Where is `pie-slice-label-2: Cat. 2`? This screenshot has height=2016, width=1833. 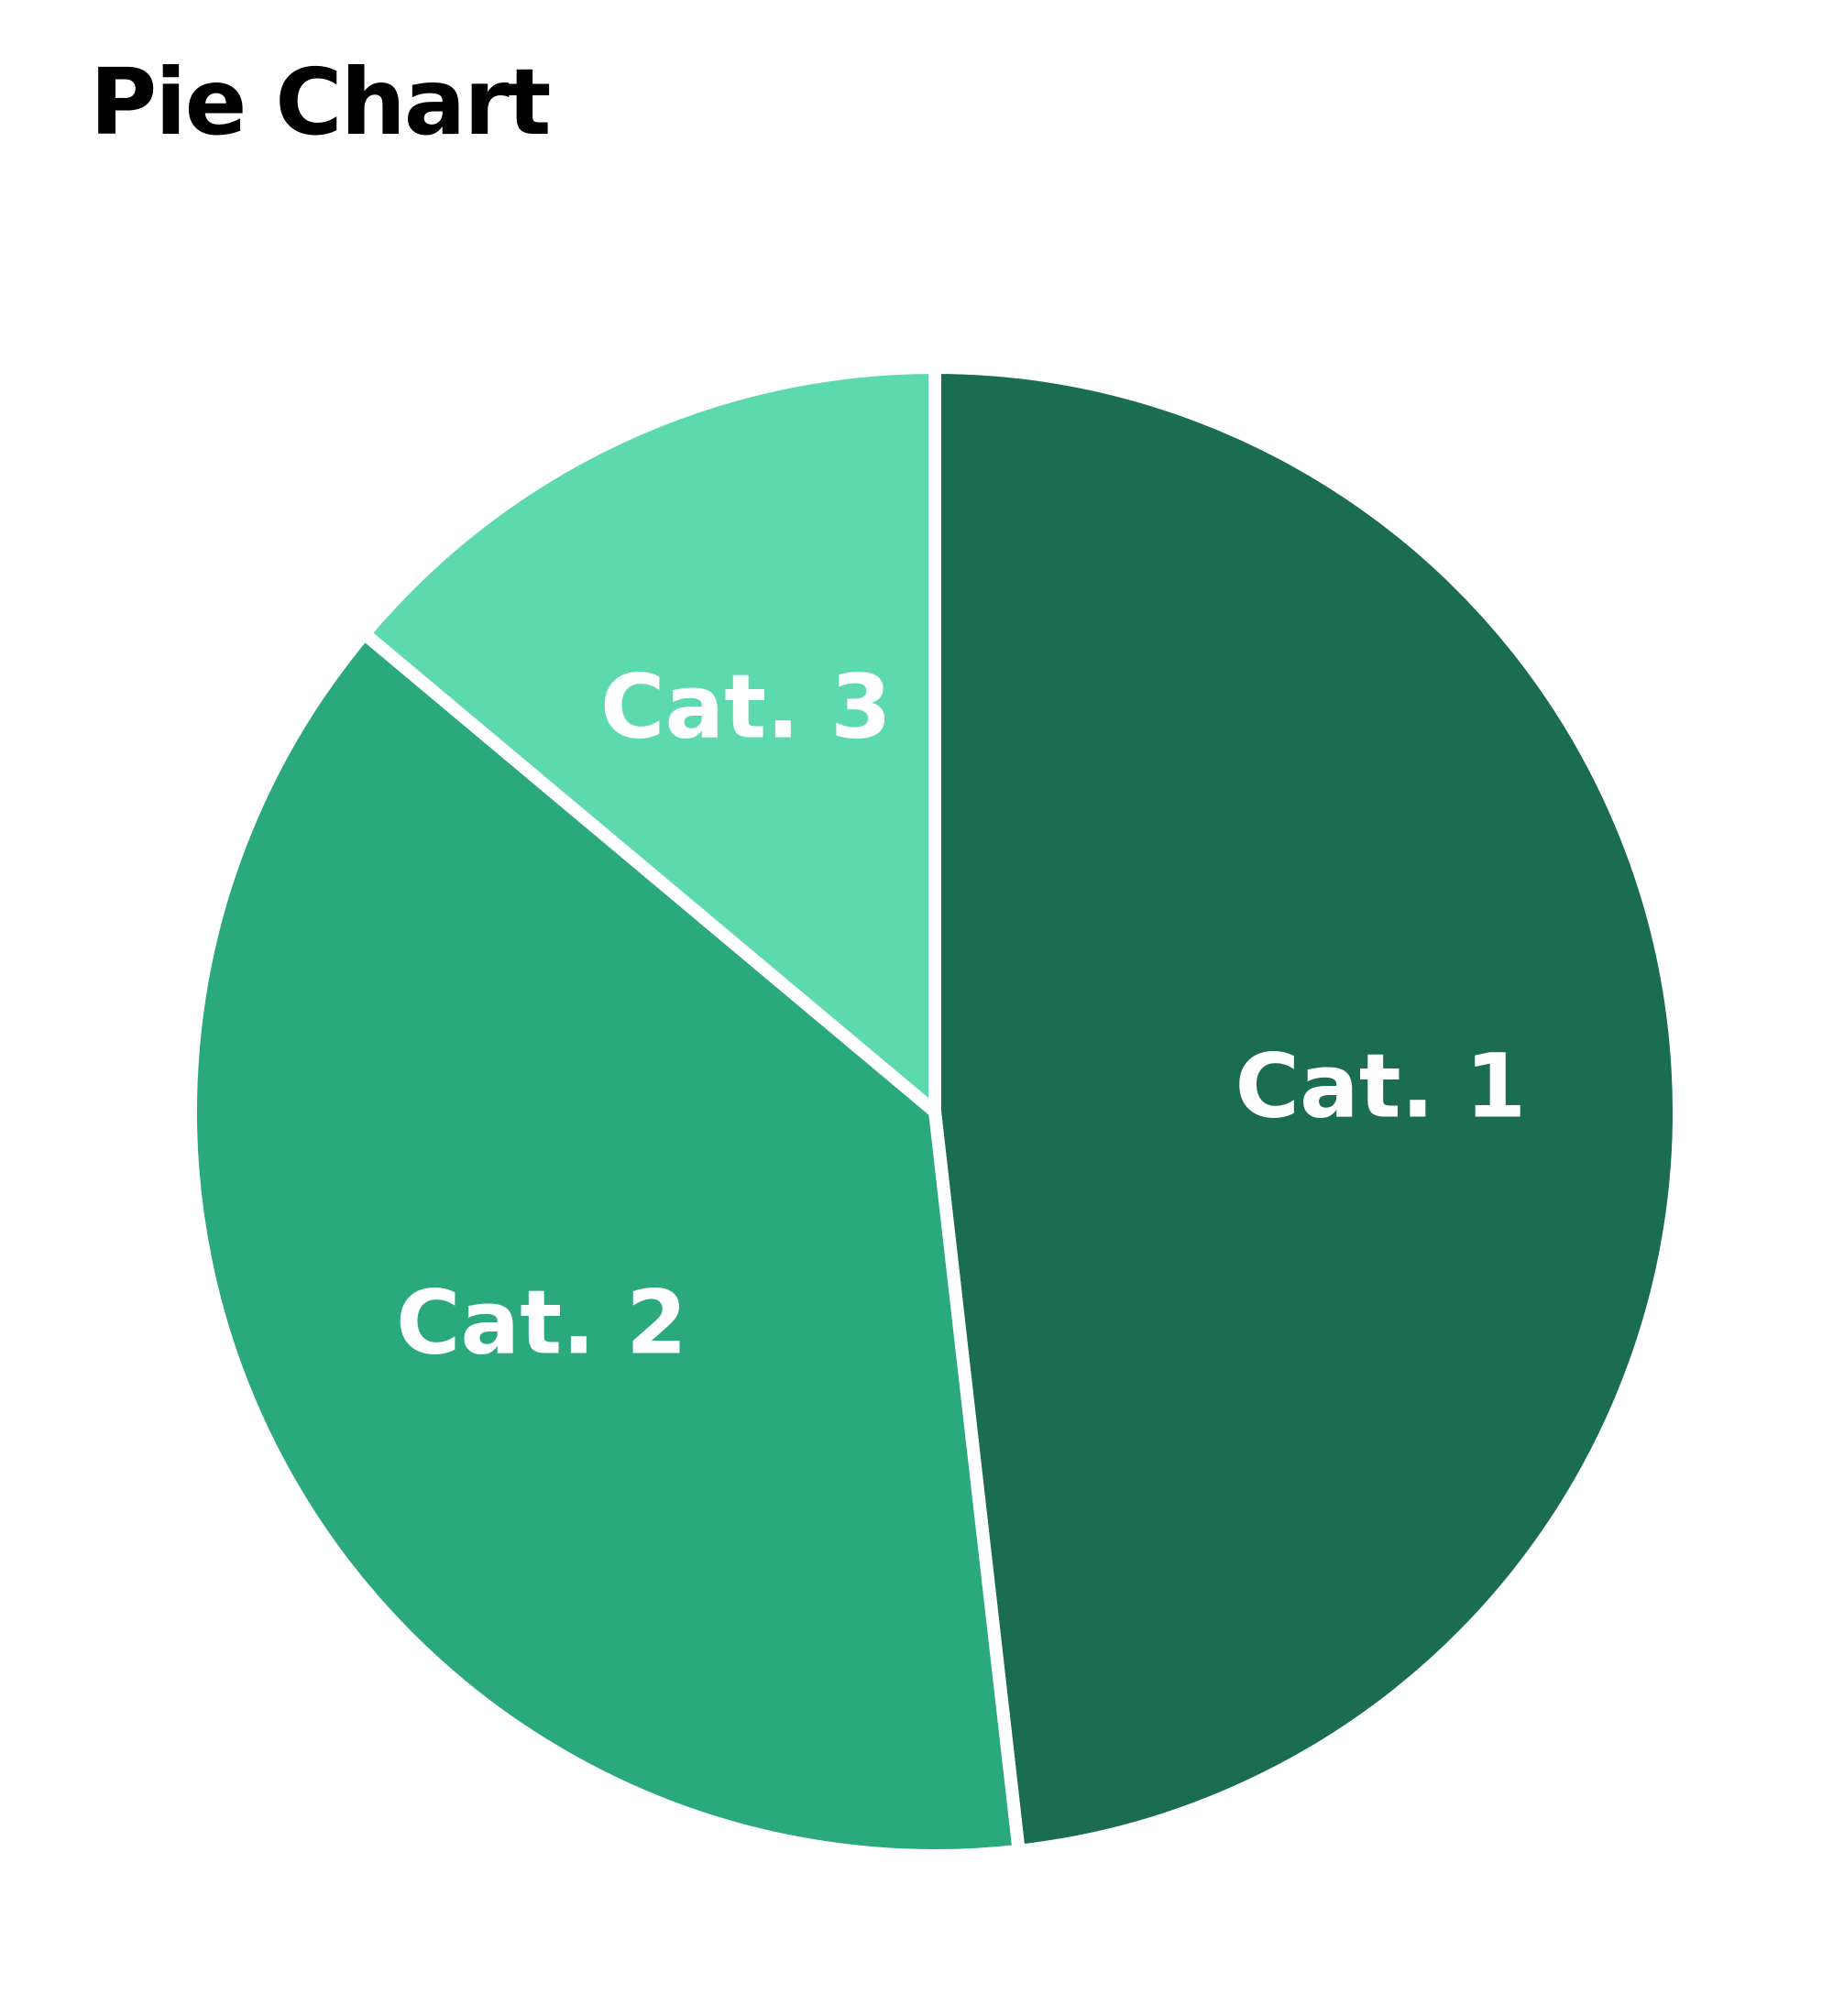 pie-slice-label-2: Cat. 2 is located at coordinates (541, 1323).